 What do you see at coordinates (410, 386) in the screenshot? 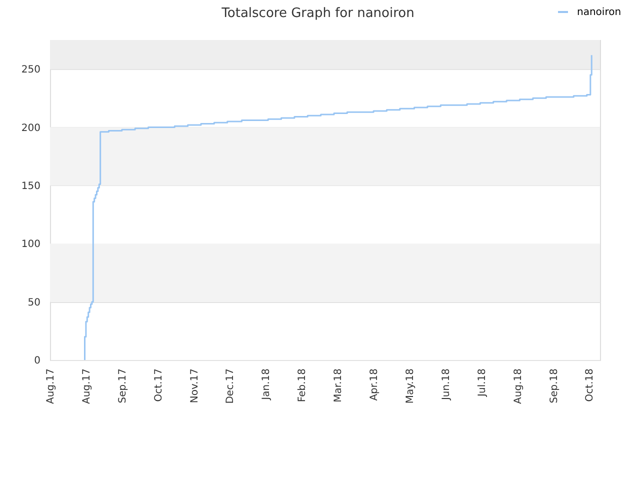
I see `x-tick-label: May.18` at bounding box center [410, 386].